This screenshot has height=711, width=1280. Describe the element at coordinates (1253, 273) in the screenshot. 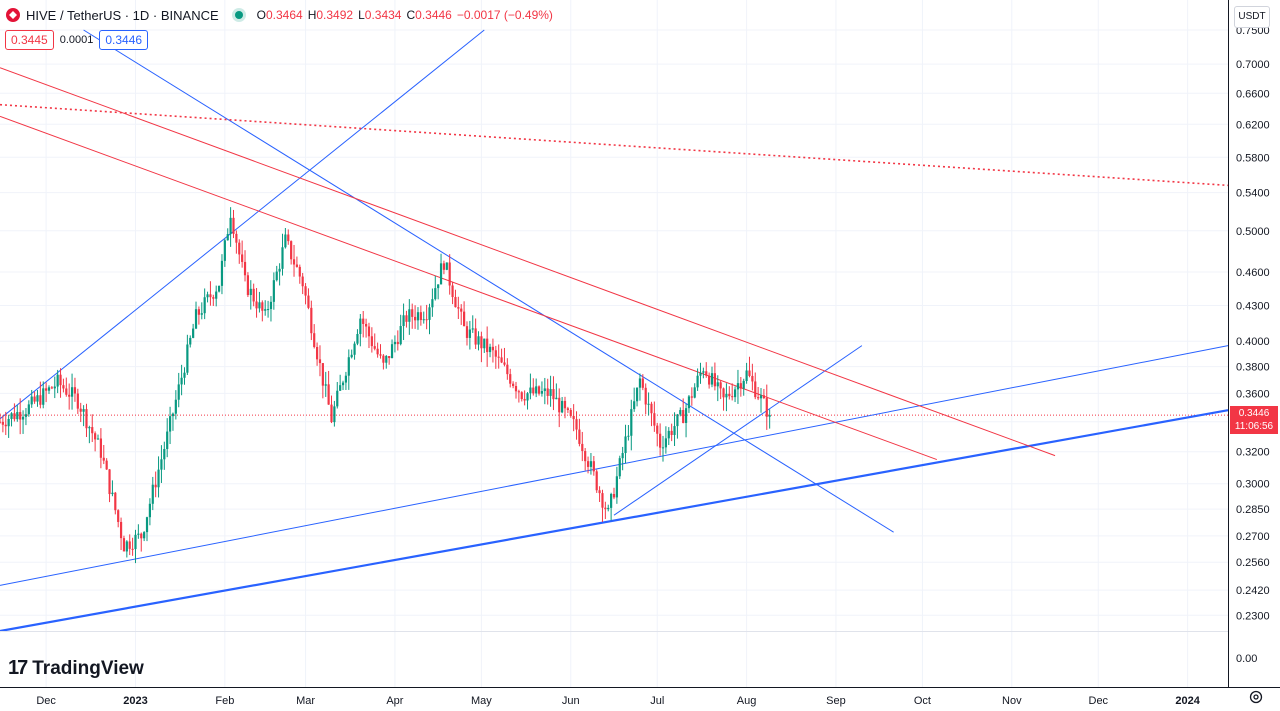

I see `y-tick-12: 0.4600` at that location.